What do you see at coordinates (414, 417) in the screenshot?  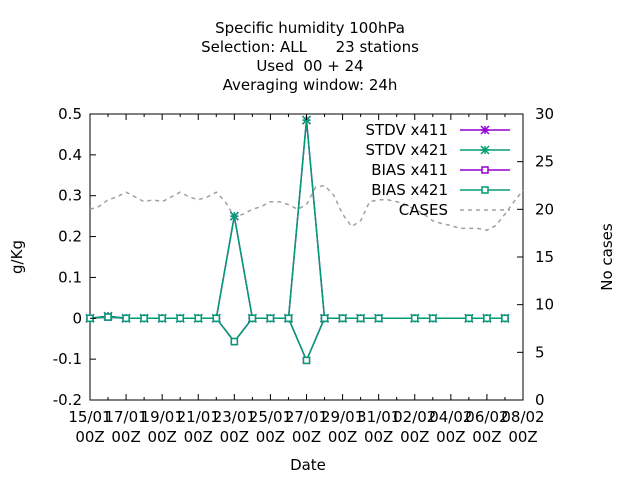 I see `x-tick-date: 02/02` at bounding box center [414, 417].